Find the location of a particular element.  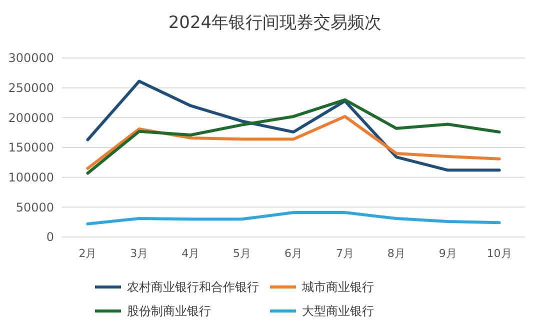

y-tick-label: 200000 is located at coordinates (31, 117).